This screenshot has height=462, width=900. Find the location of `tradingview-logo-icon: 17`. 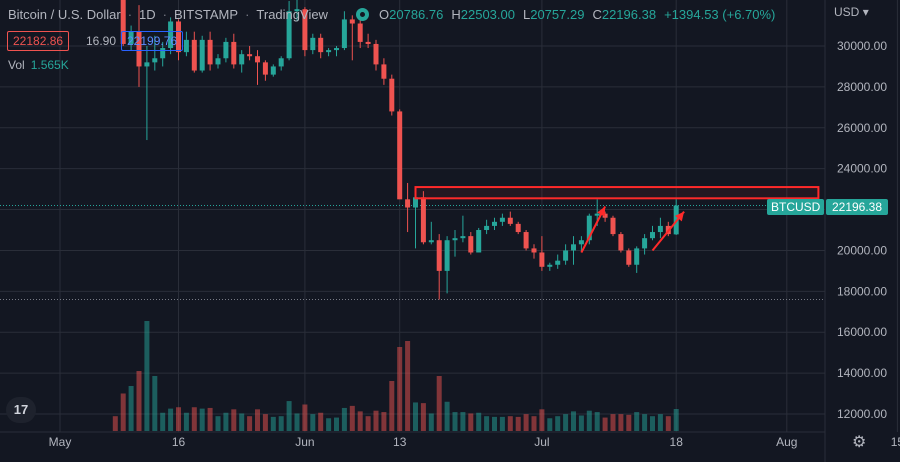

tradingview-logo-icon: 17 is located at coordinates (21, 410).